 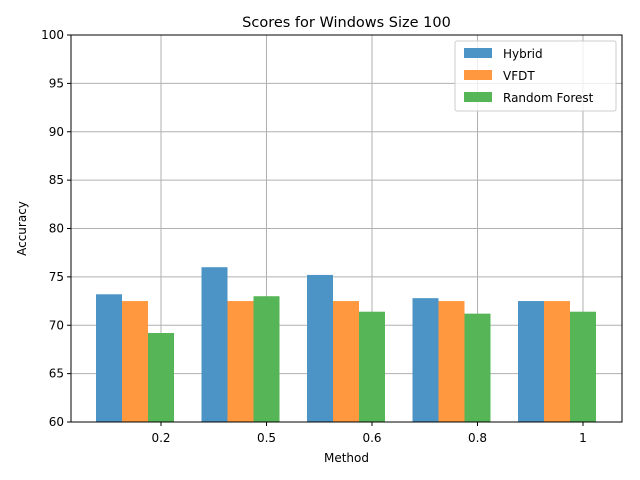 What do you see at coordinates (56, 422) in the screenshot?
I see `y-tick-label: 60` at bounding box center [56, 422].